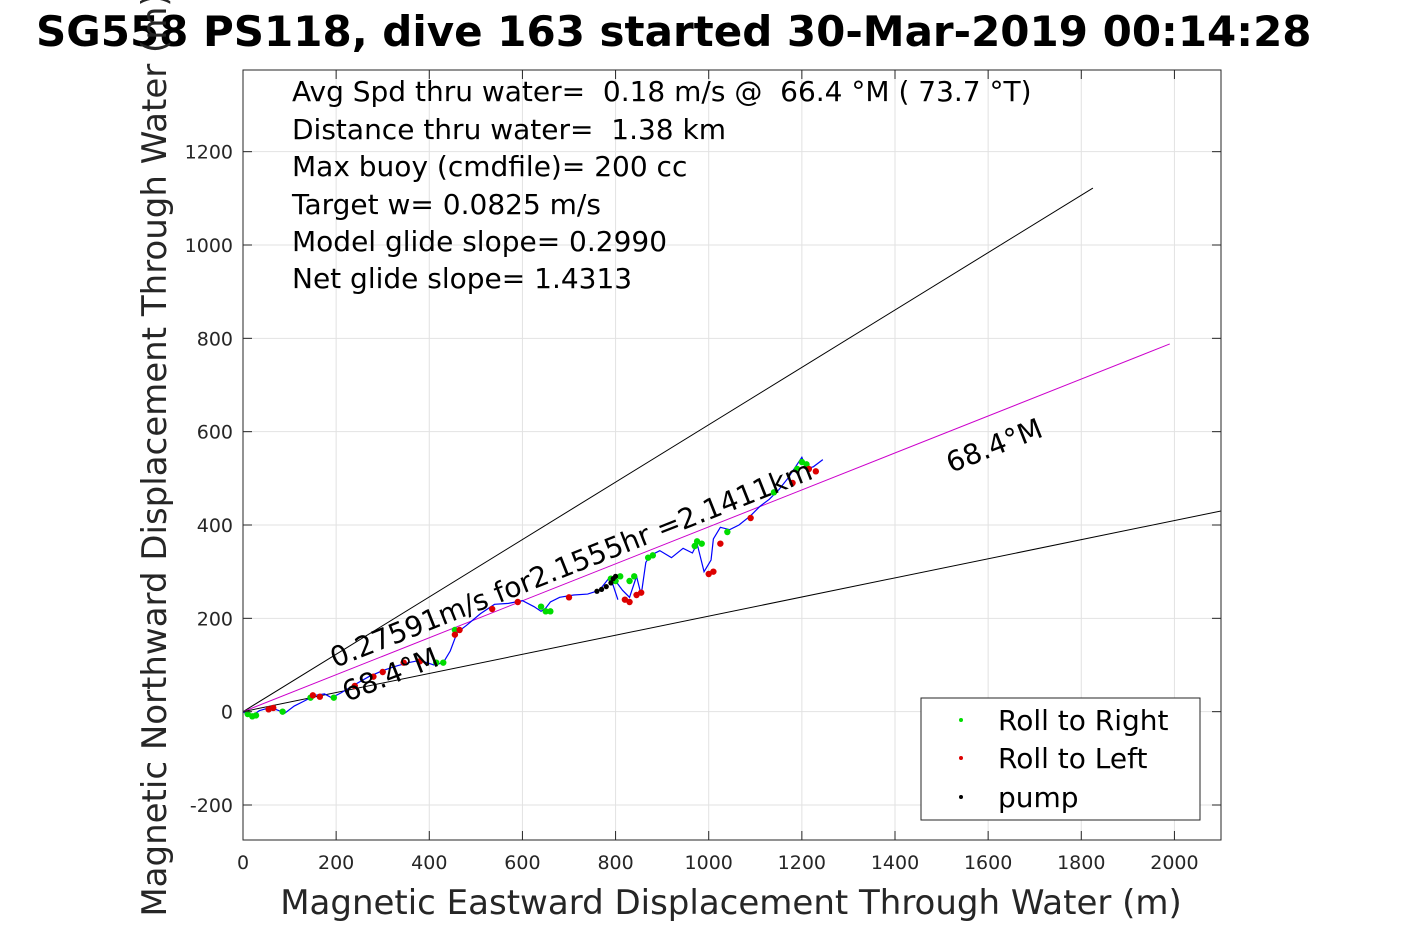 The width and height of the screenshot is (1417, 945). I want to click on legend-marker-roll-right, so click(961, 720).